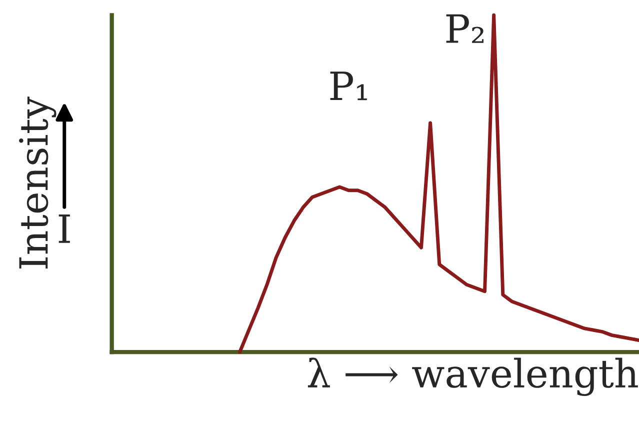 The width and height of the screenshot is (639, 433). Describe the element at coordinates (465, 28) in the screenshot. I see `annotation: P₂` at that location.